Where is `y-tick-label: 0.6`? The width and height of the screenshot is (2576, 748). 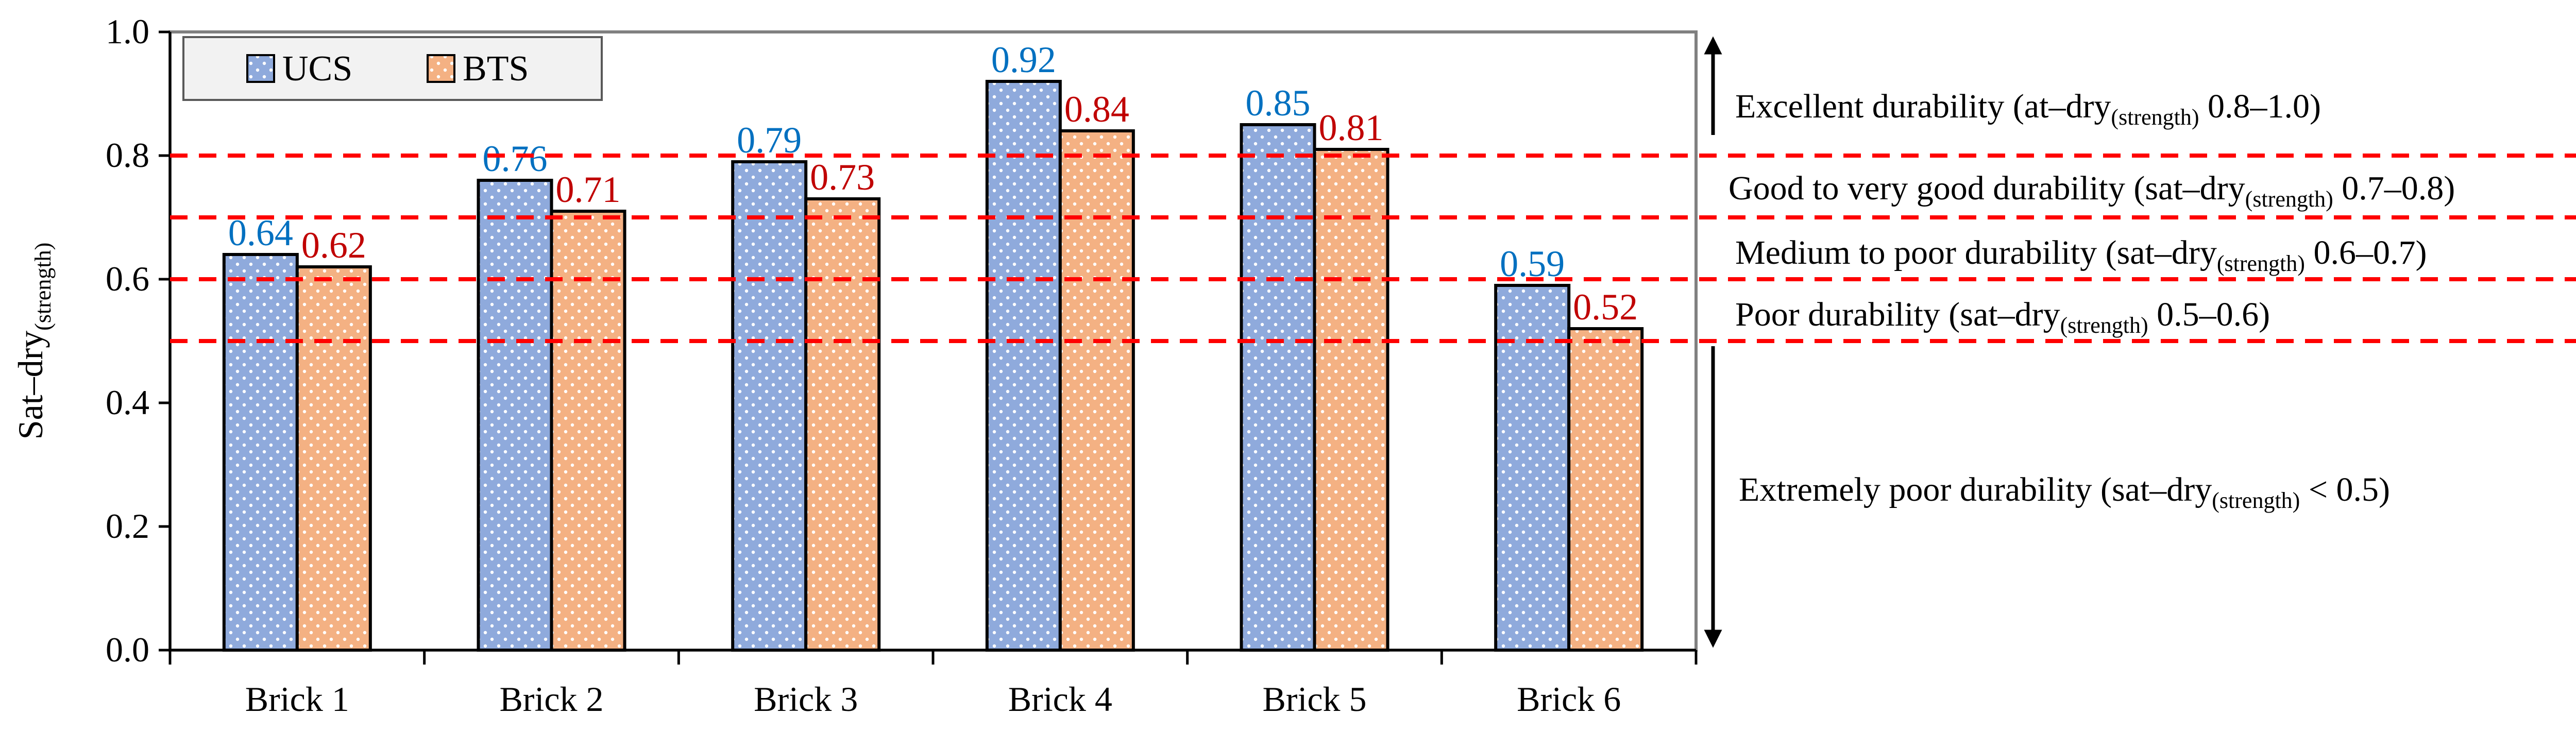 y-tick-label: 0.6 is located at coordinates (127, 278).